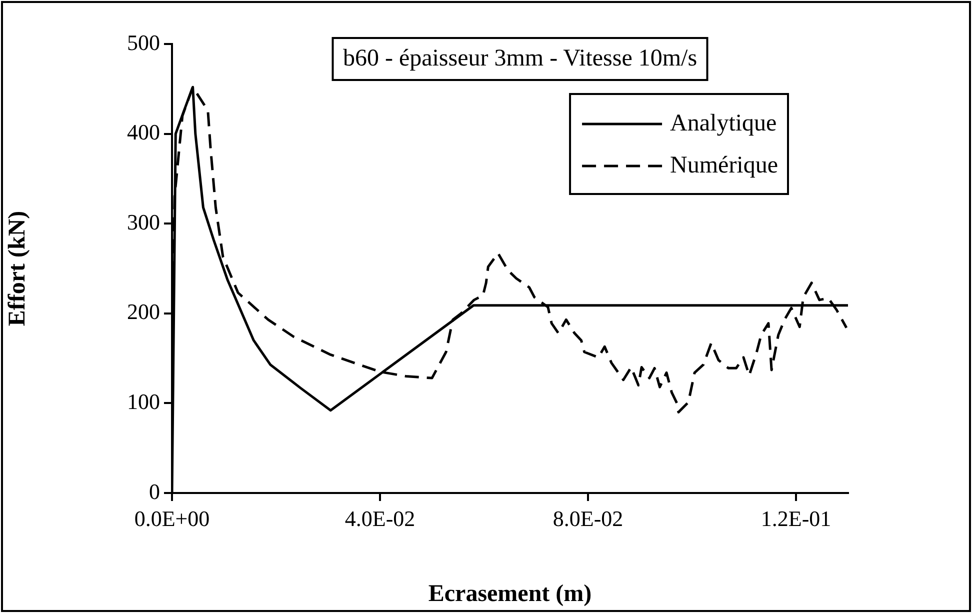 This screenshot has width=972, height=613. I want to click on chart-title: b60 - épaisseur 3mm - Vitesse 10m/s, so click(520, 58).